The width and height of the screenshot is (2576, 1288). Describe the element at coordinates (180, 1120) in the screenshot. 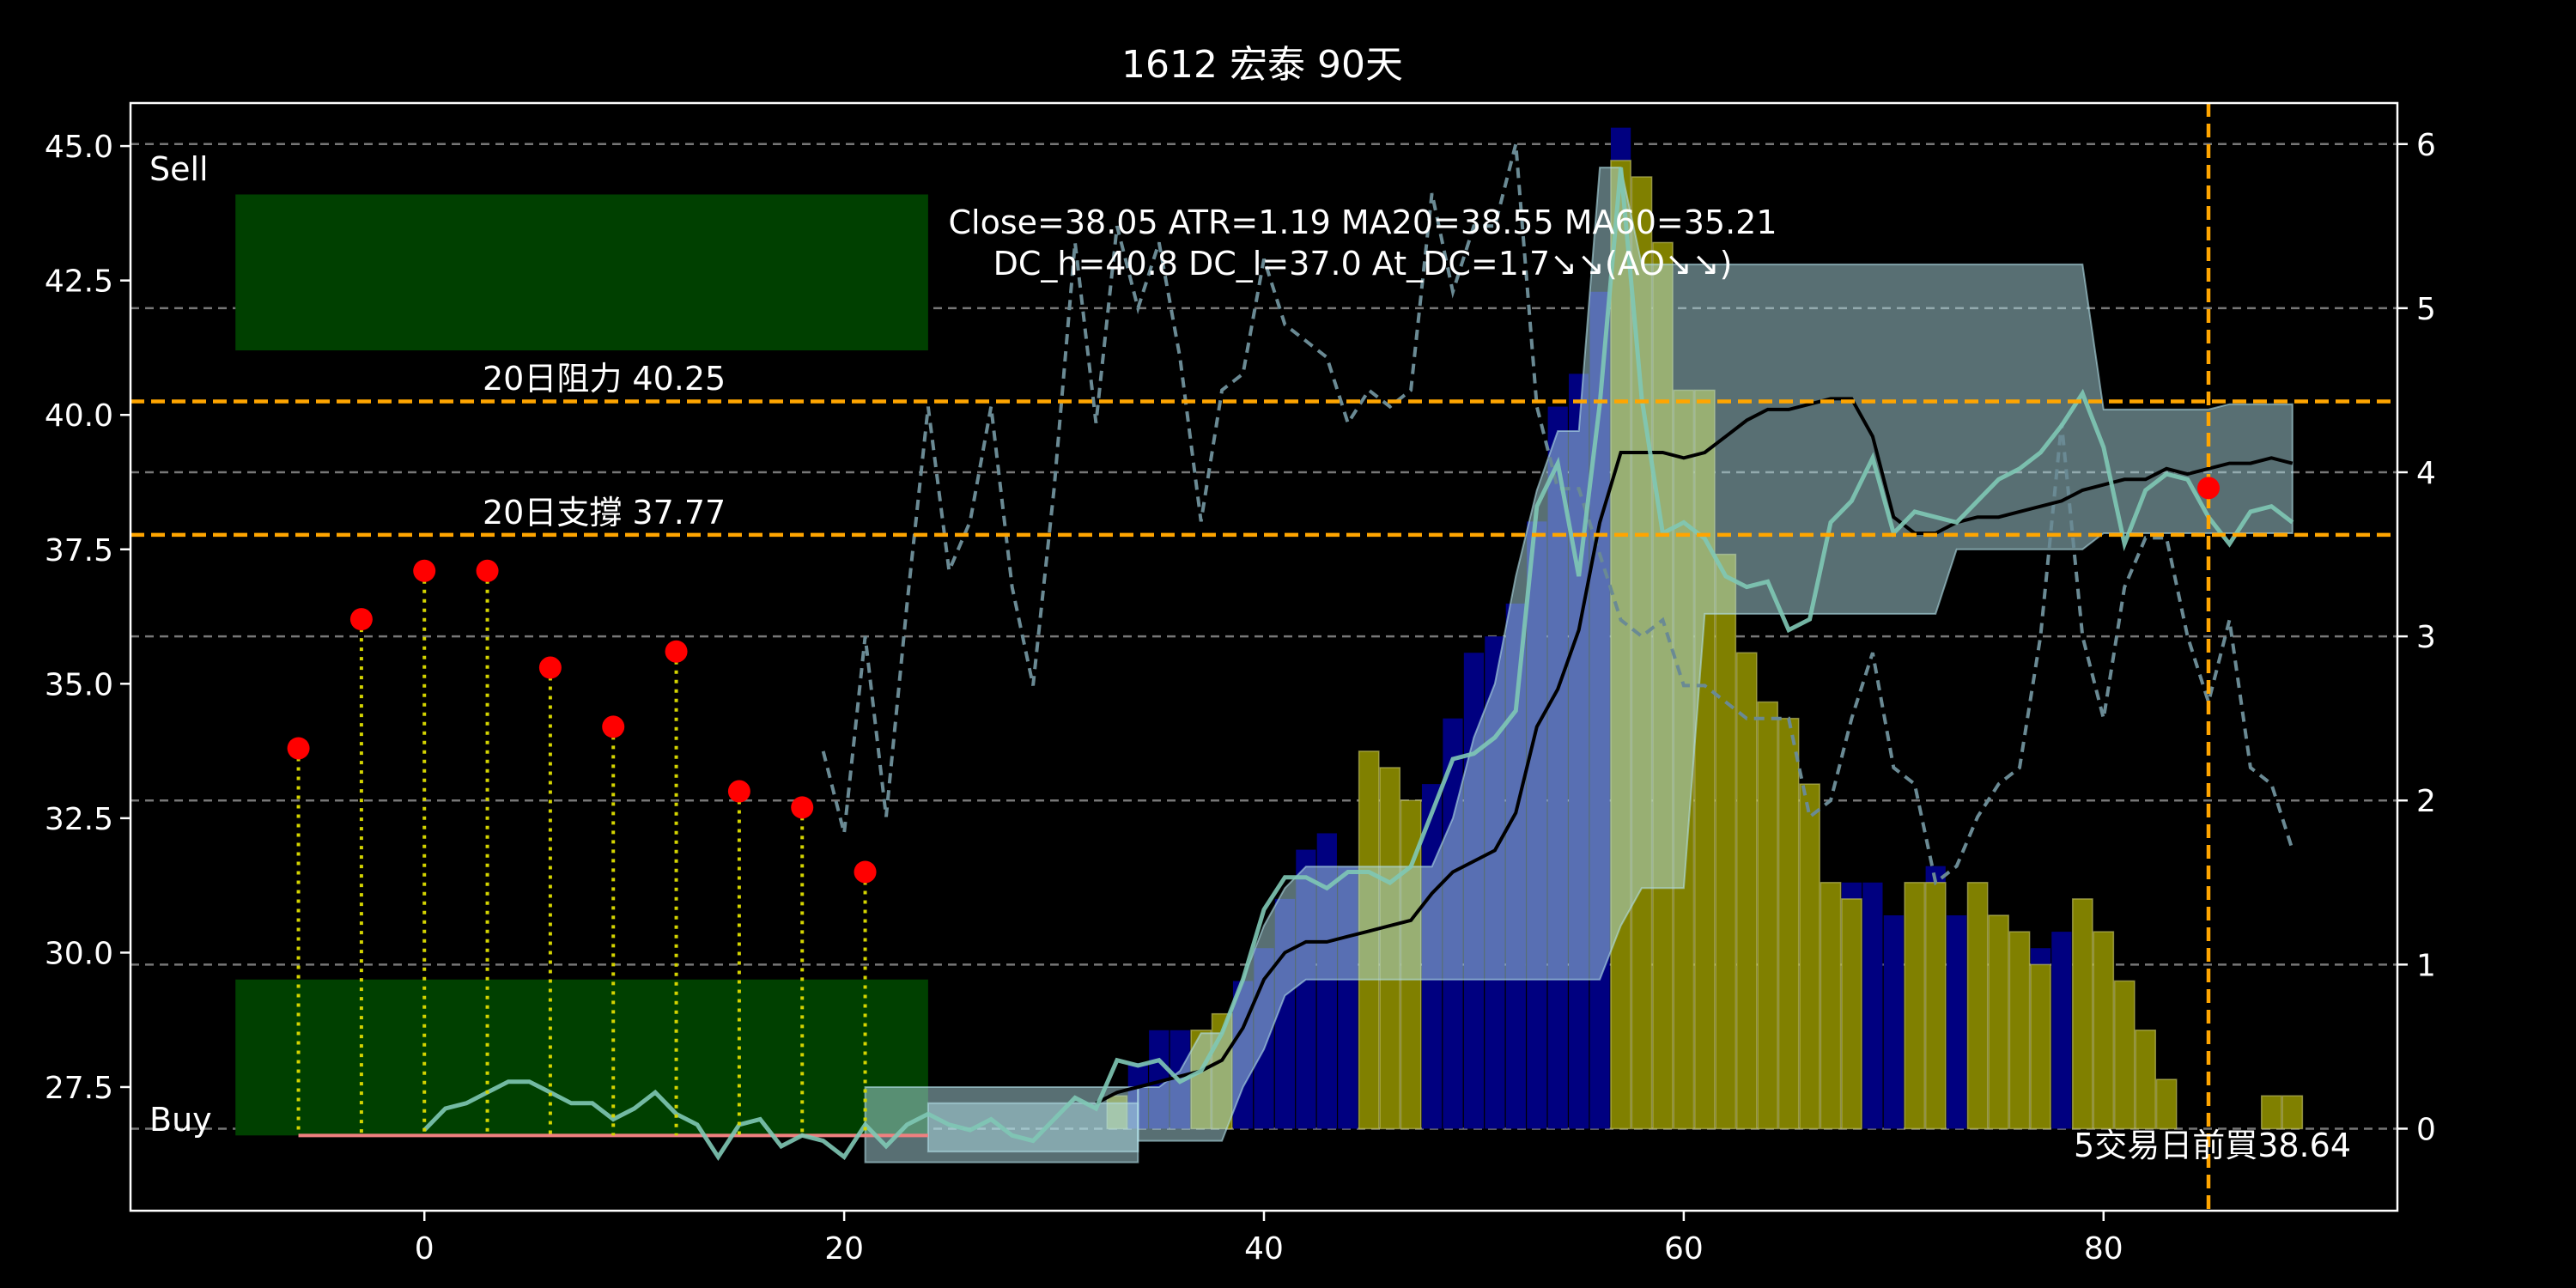

I see `buy-label: Buy` at that location.